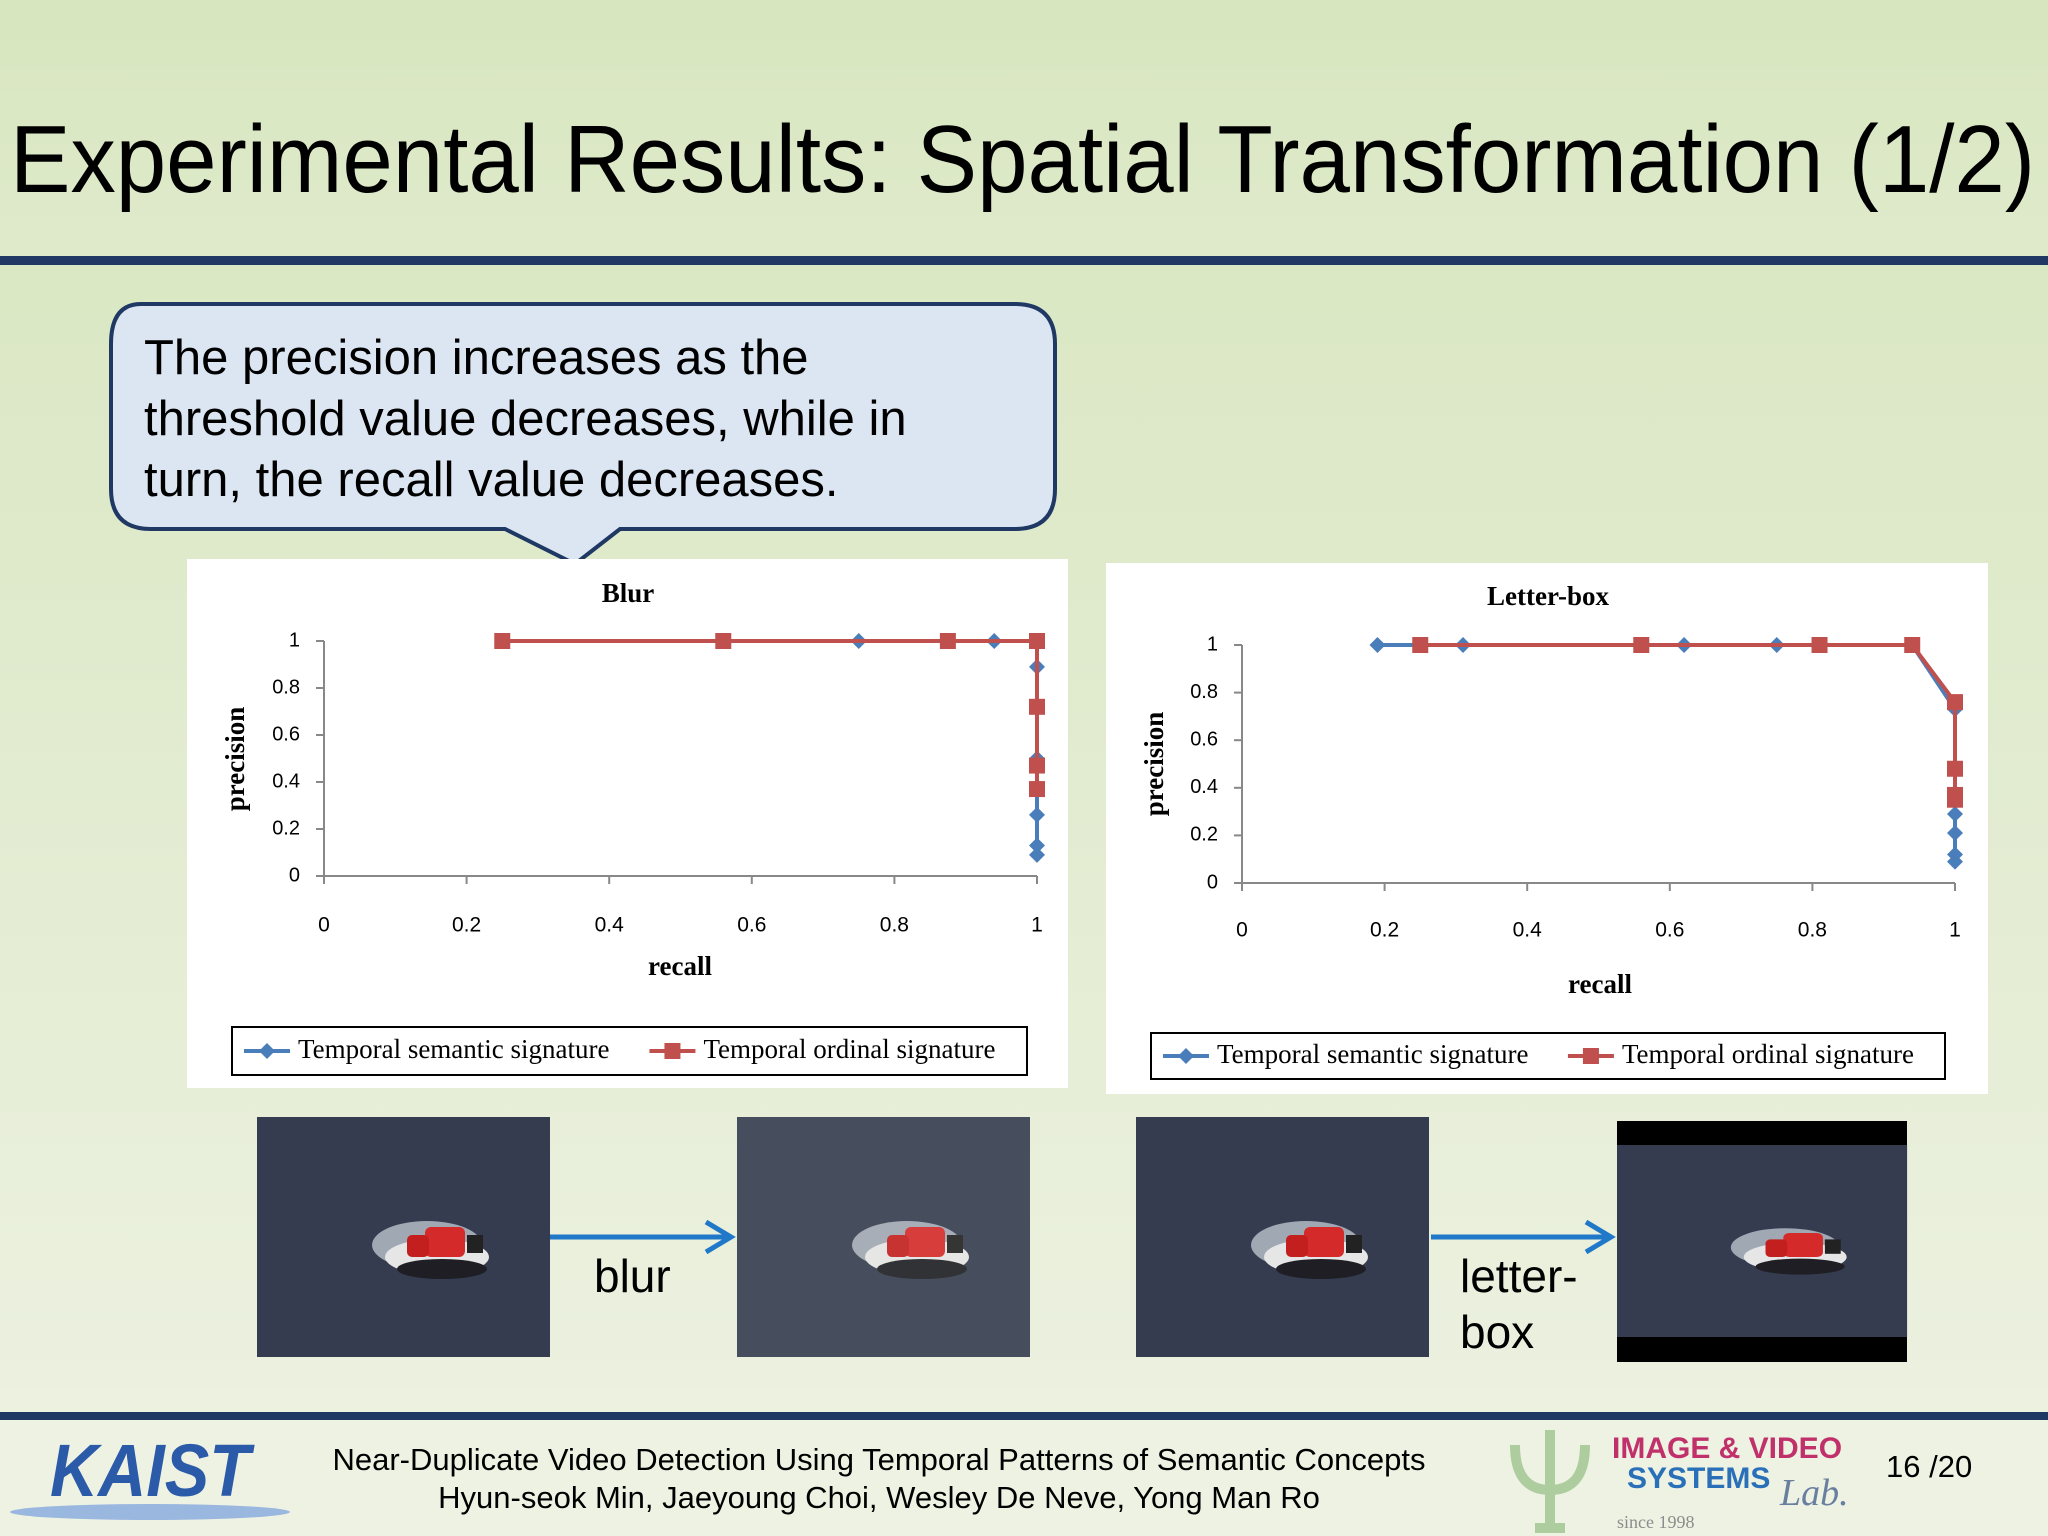 This screenshot has height=1536, width=2048. I want to click on lab-name: SYSTEMS, so click(1698, 1478).